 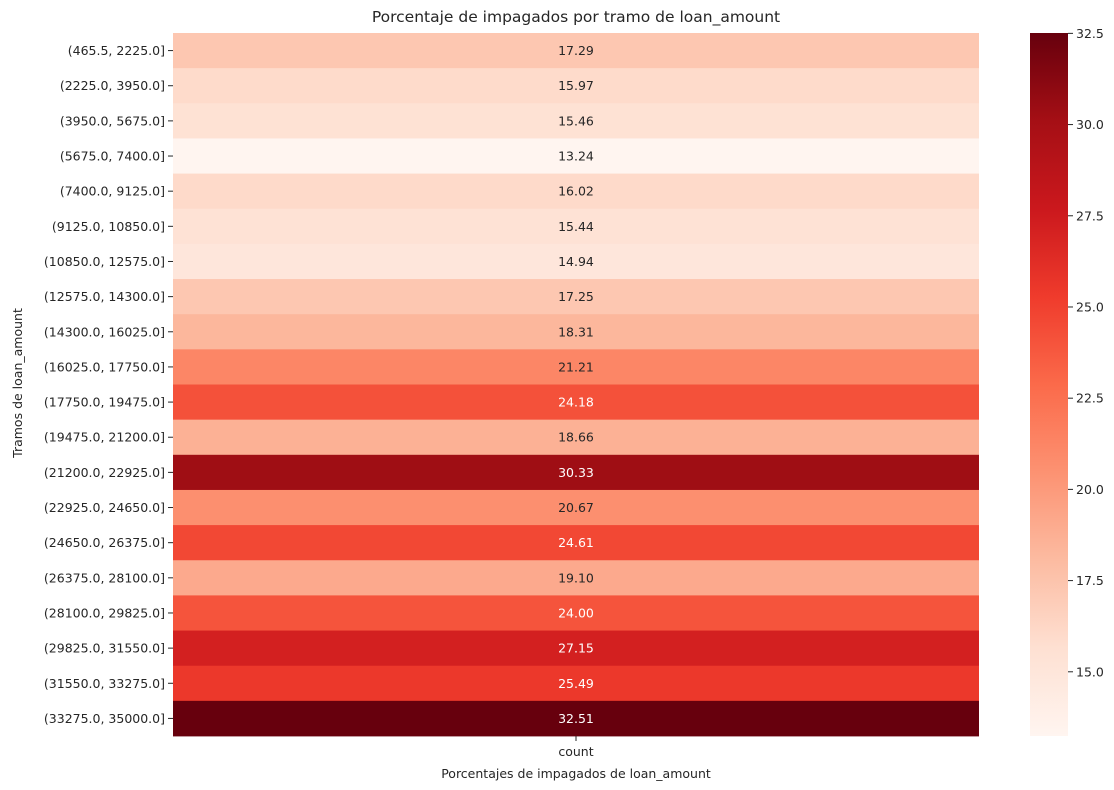 I want to click on colorbar-tick-label: 15.0, so click(x=1090, y=671).